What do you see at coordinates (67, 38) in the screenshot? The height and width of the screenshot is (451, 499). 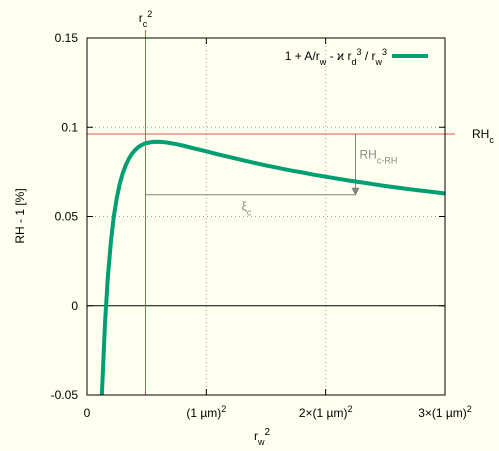 I see `y-tick-label: 0.15` at bounding box center [67, 38].